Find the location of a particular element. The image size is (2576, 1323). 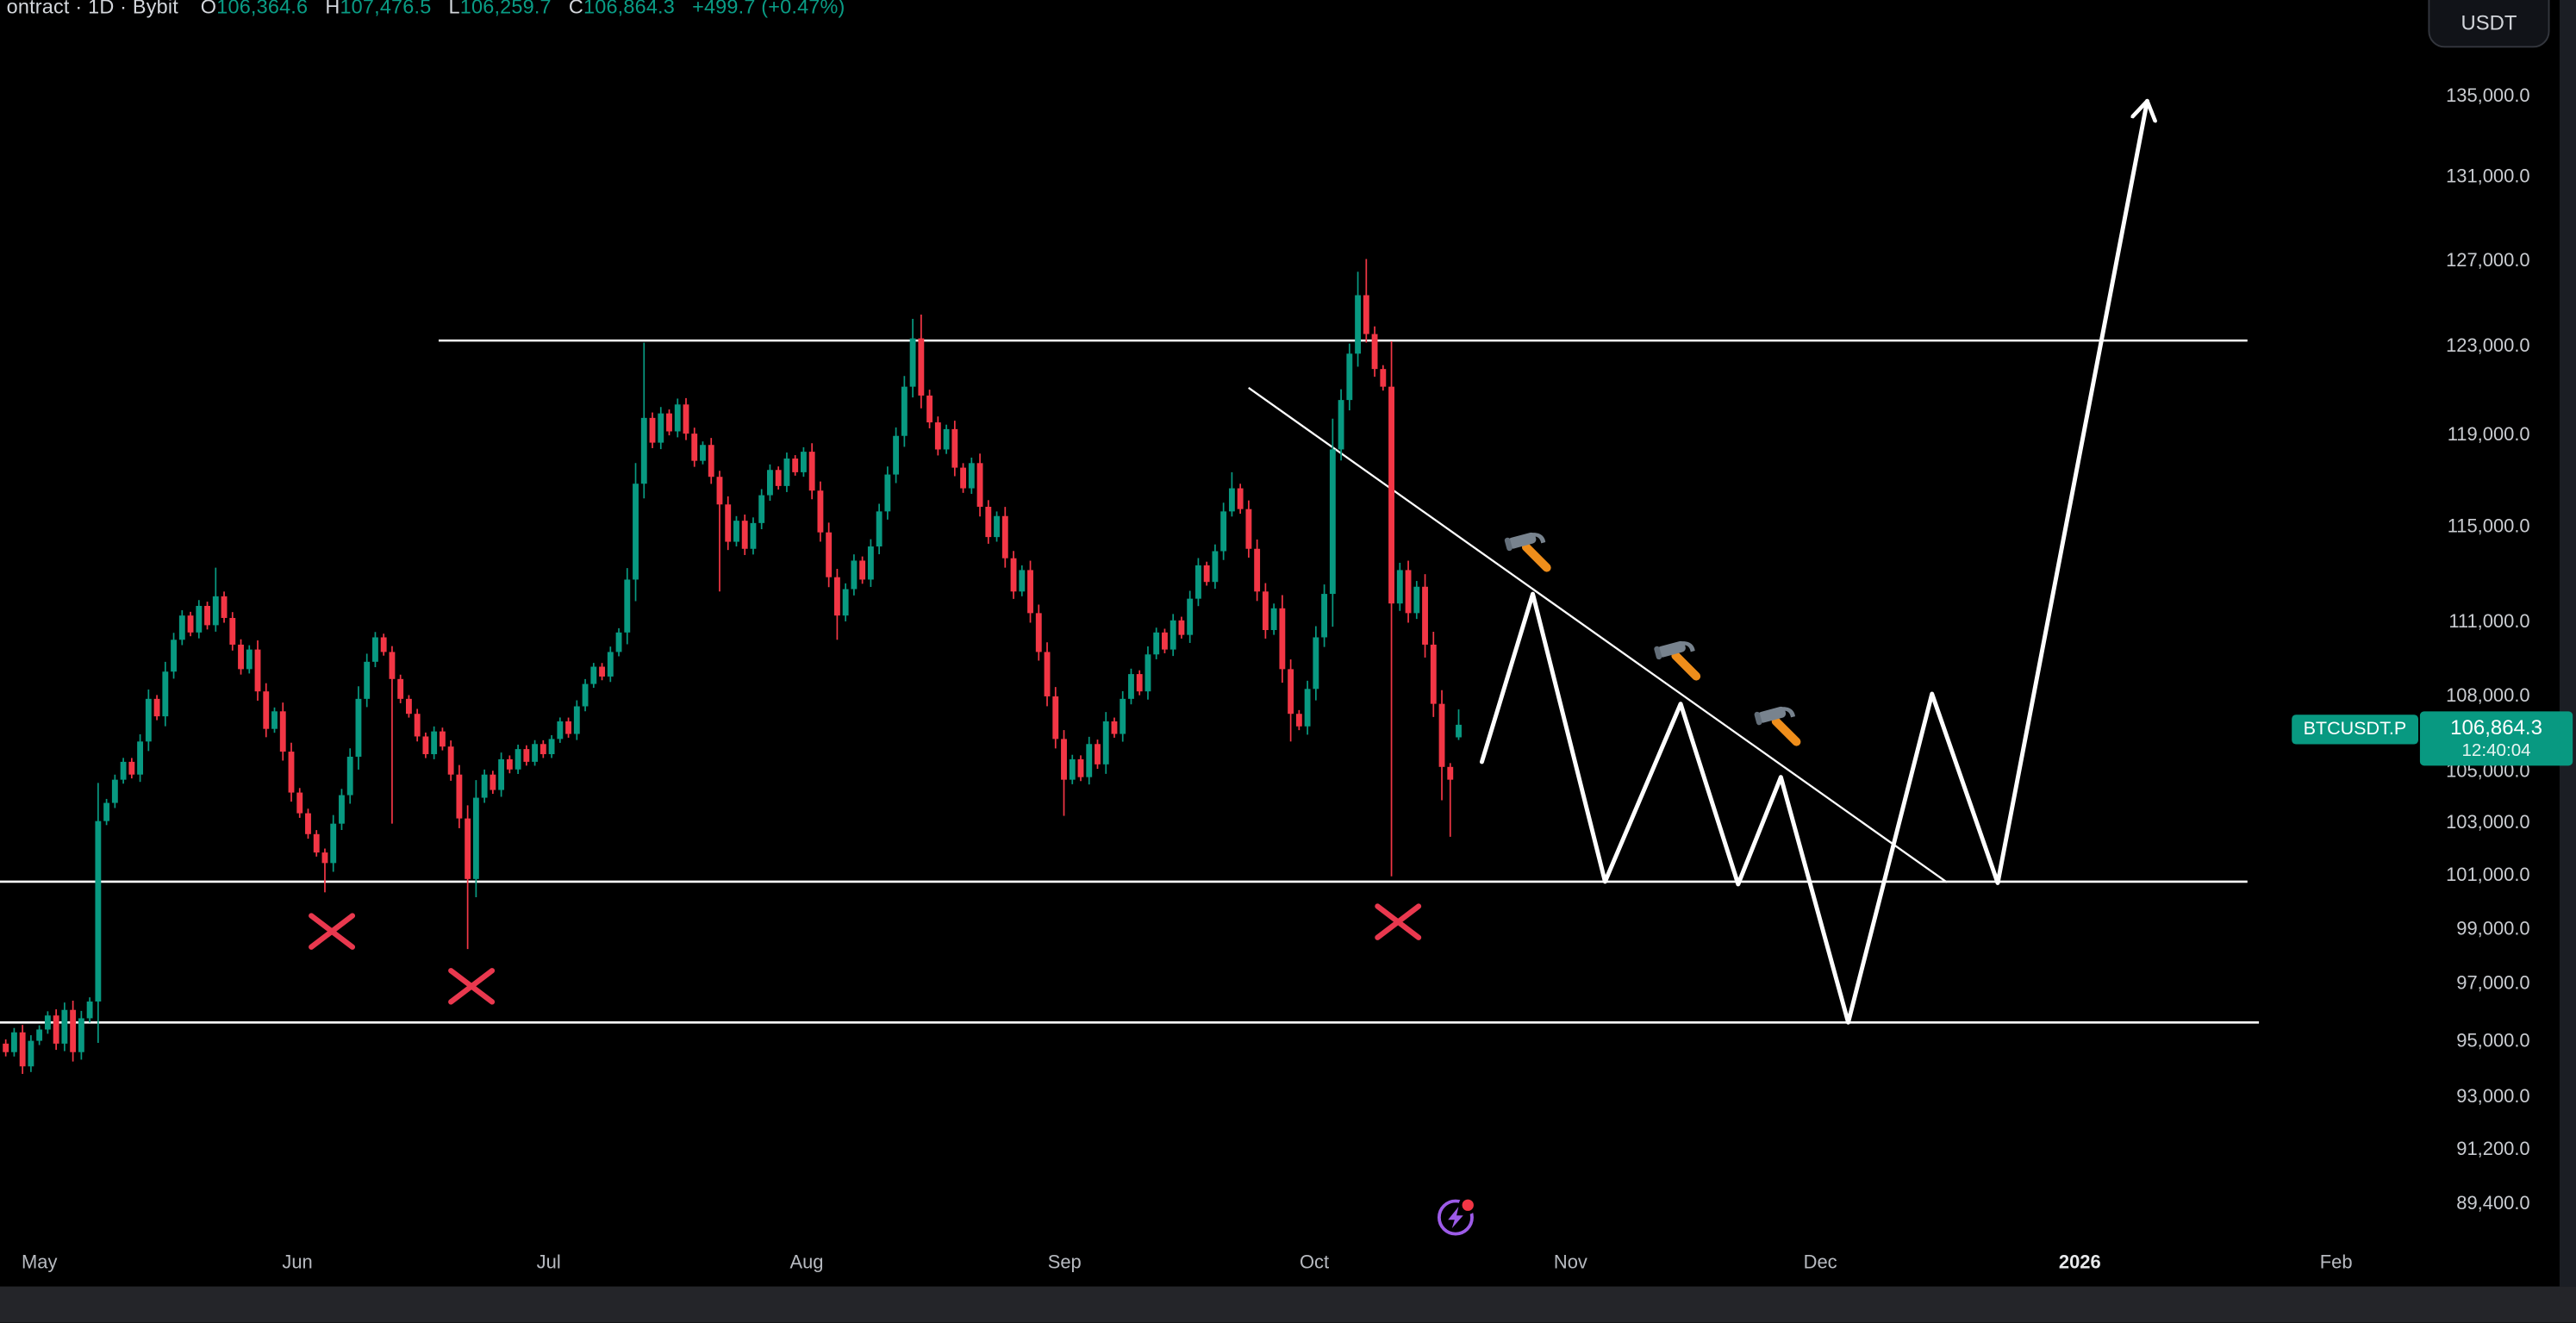

price-tick-label: 95,000.0 is located at coordinates (2493, 1041).